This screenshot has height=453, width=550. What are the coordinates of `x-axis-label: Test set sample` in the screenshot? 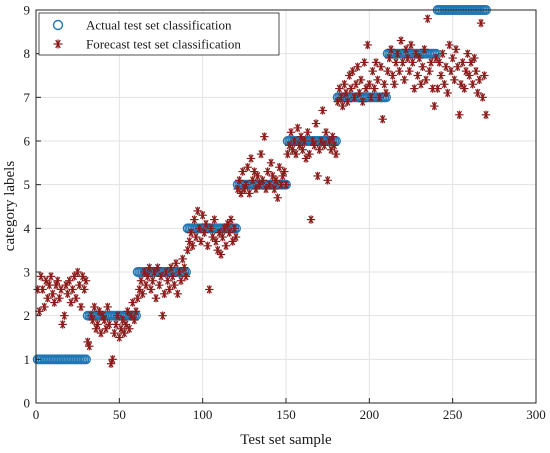 It's located at (286, 440).